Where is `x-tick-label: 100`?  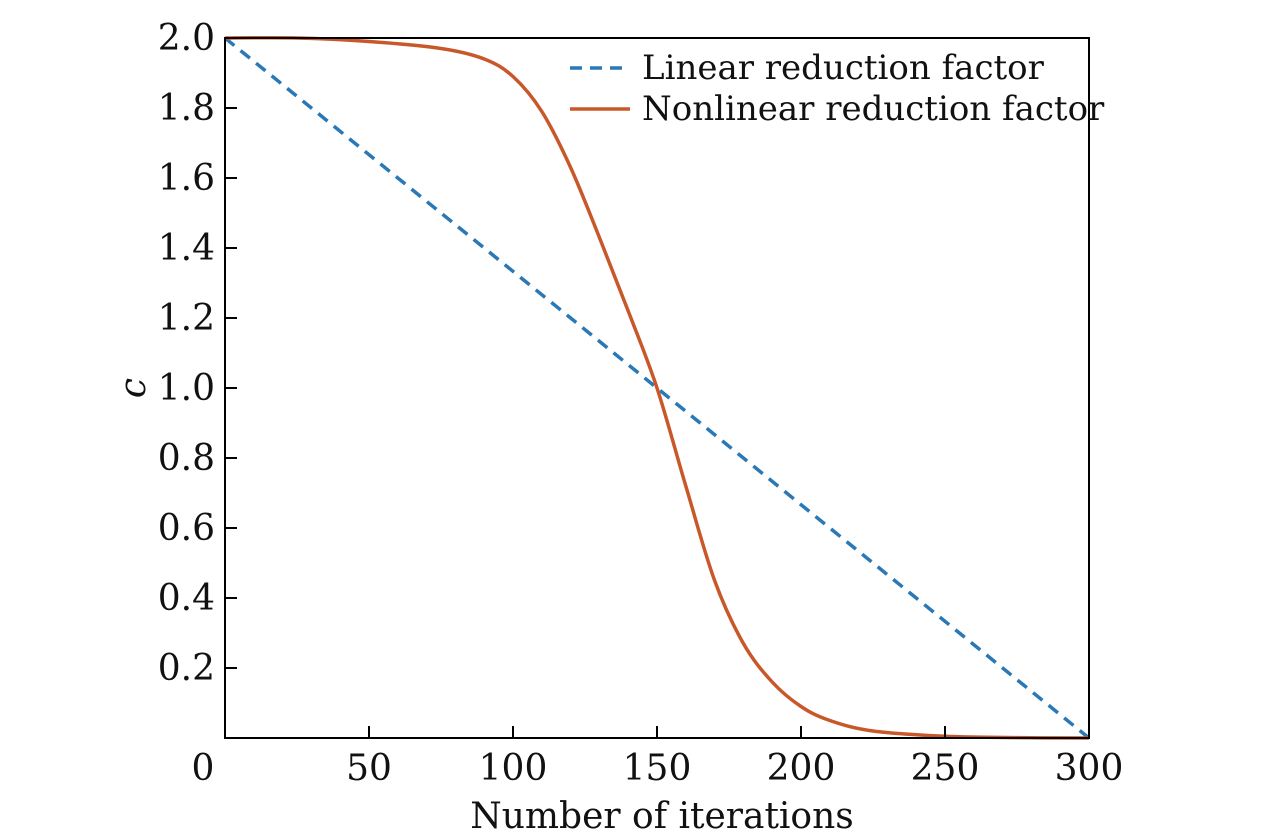
x-tick-label: 100 is located at coordinates (513, 768).